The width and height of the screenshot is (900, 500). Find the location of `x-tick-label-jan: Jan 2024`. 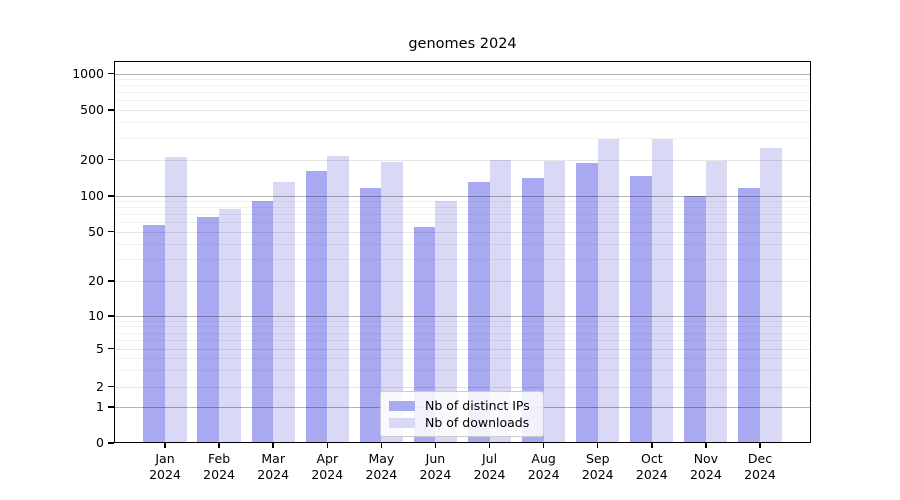

x-tick-label-jan: Jan 2024 is located at coordinates (165, 466).